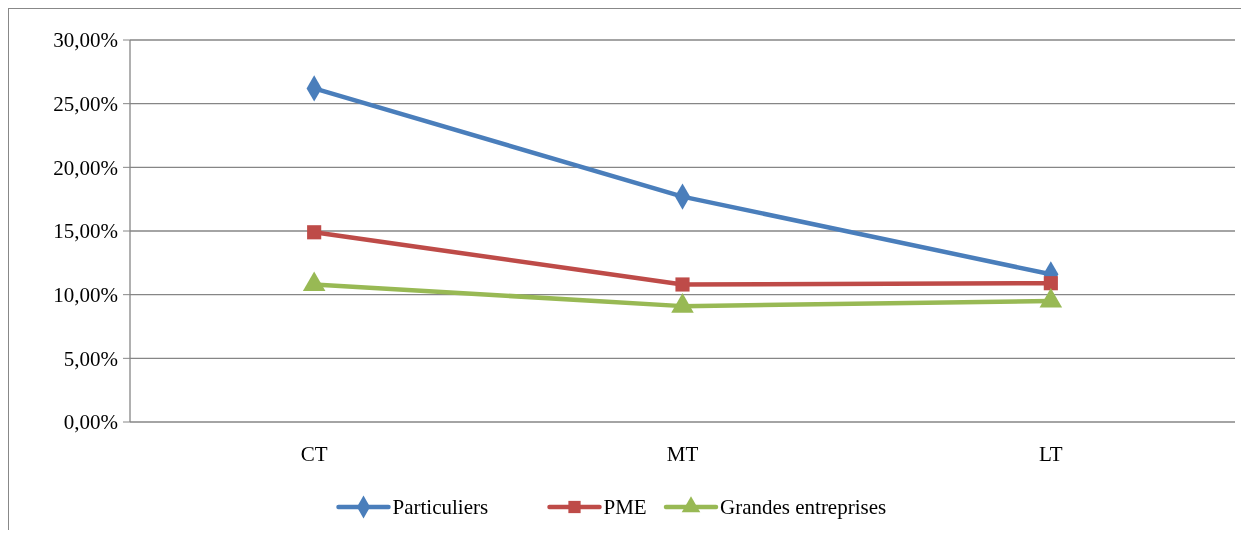  Describe the element at coordinates (682, 454) in the screenshot. I see `x-tick-label: MT` at that location.